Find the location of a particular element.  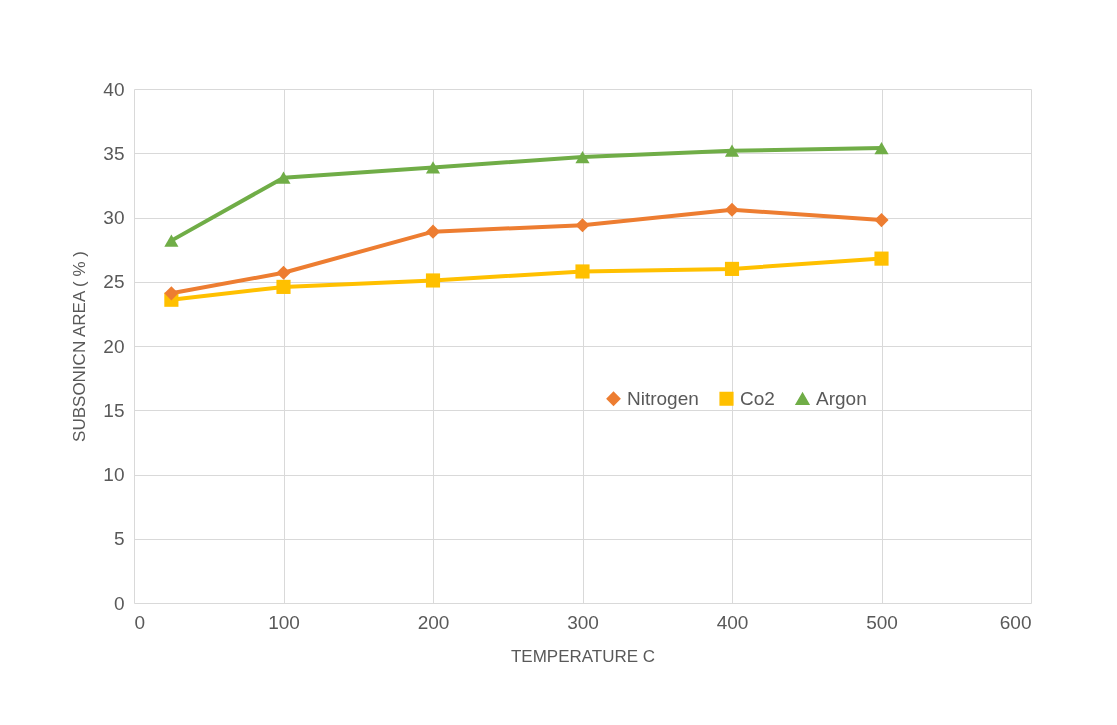

y-tick-label: 0 is located at coordinates (119, 603).